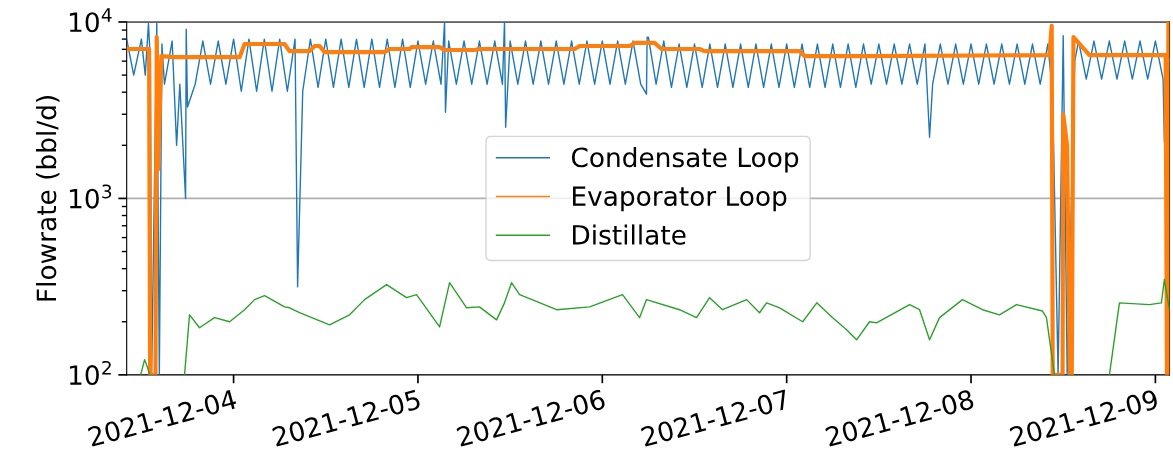  I want to click on y-axis-title: Flowrate (bbl/d), so click(47, 198).